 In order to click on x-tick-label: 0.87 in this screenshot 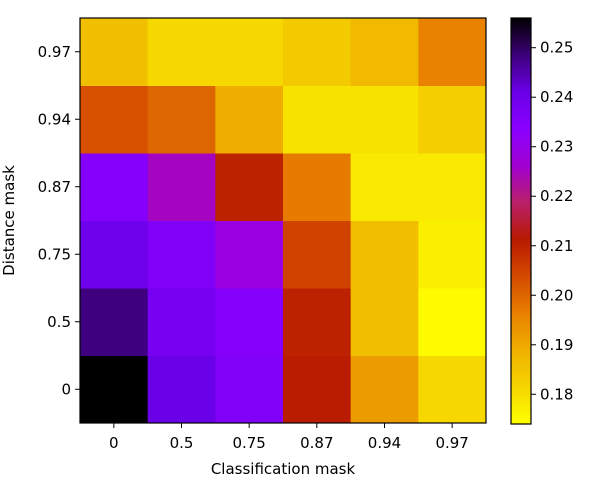, I will do `click(316, 443)`.